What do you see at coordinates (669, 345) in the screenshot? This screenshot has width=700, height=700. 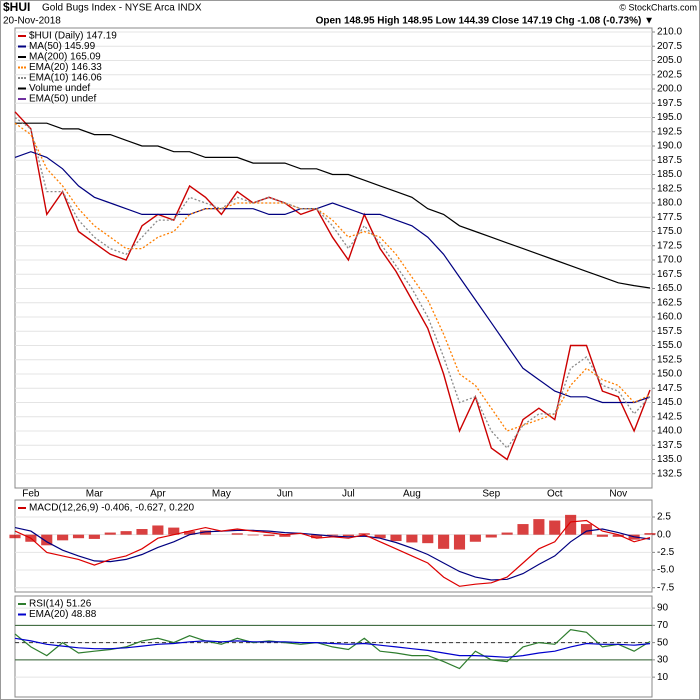 I see `y-tick-label: 155.0` at bounding box center [669, 345].